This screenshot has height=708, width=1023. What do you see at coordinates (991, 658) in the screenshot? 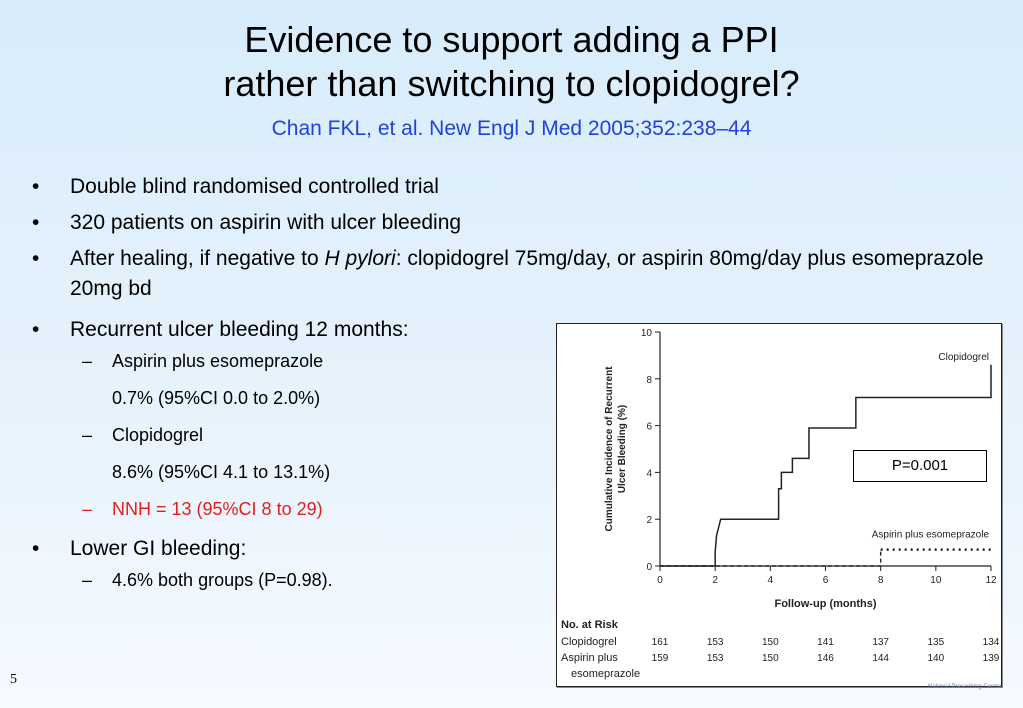
I see `risk-value: 139` at bounding box center [991, 658].